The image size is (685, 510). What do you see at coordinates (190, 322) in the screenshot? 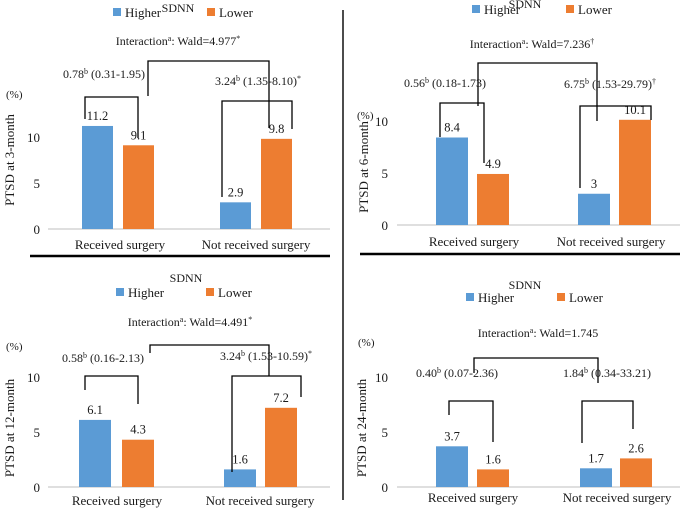
I see `interaction-annotation: Interactiona: Wald=4.491*` at bounding box center [190, 322].